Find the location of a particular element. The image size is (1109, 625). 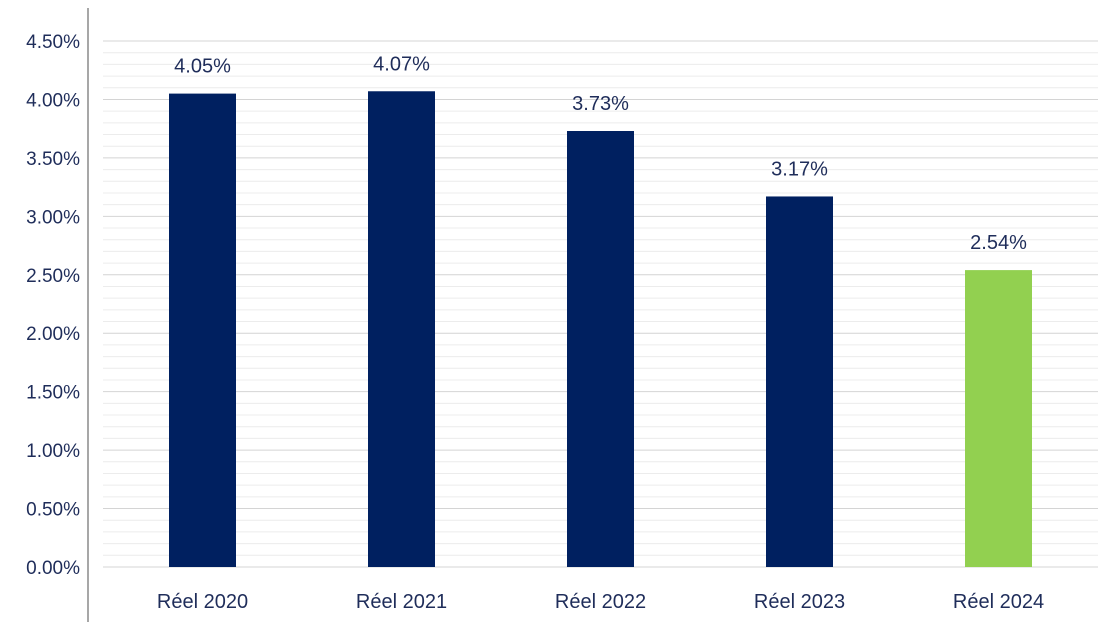

y-tick-label: 0.00% is located at coordinates (53, 568).